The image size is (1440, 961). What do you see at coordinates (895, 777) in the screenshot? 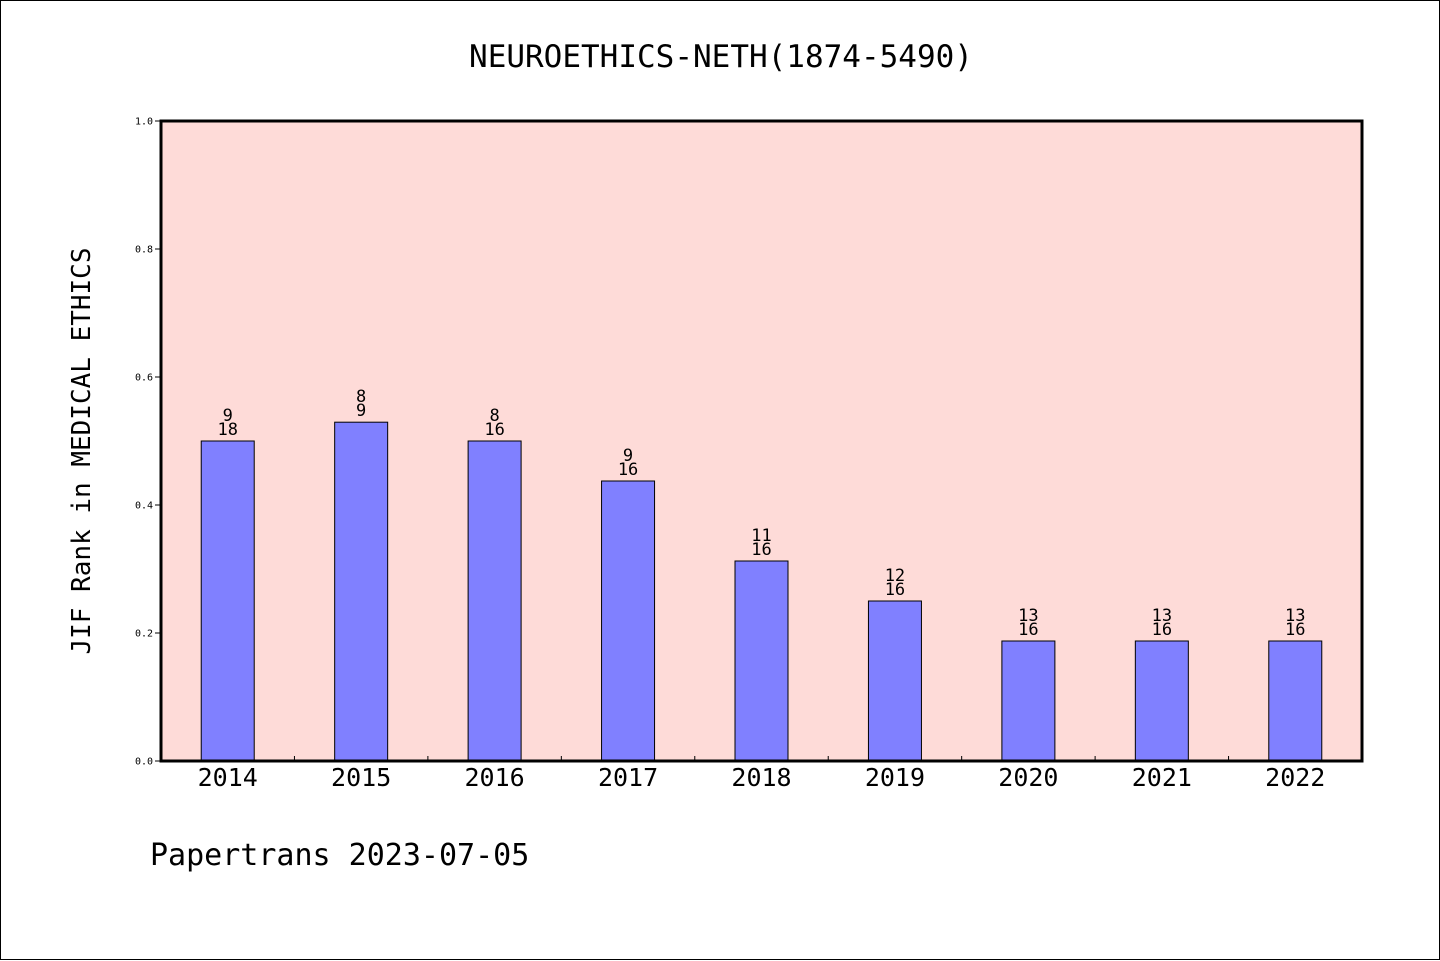
I see `x-tick-label: 2019` at bounding box center [895, 777].